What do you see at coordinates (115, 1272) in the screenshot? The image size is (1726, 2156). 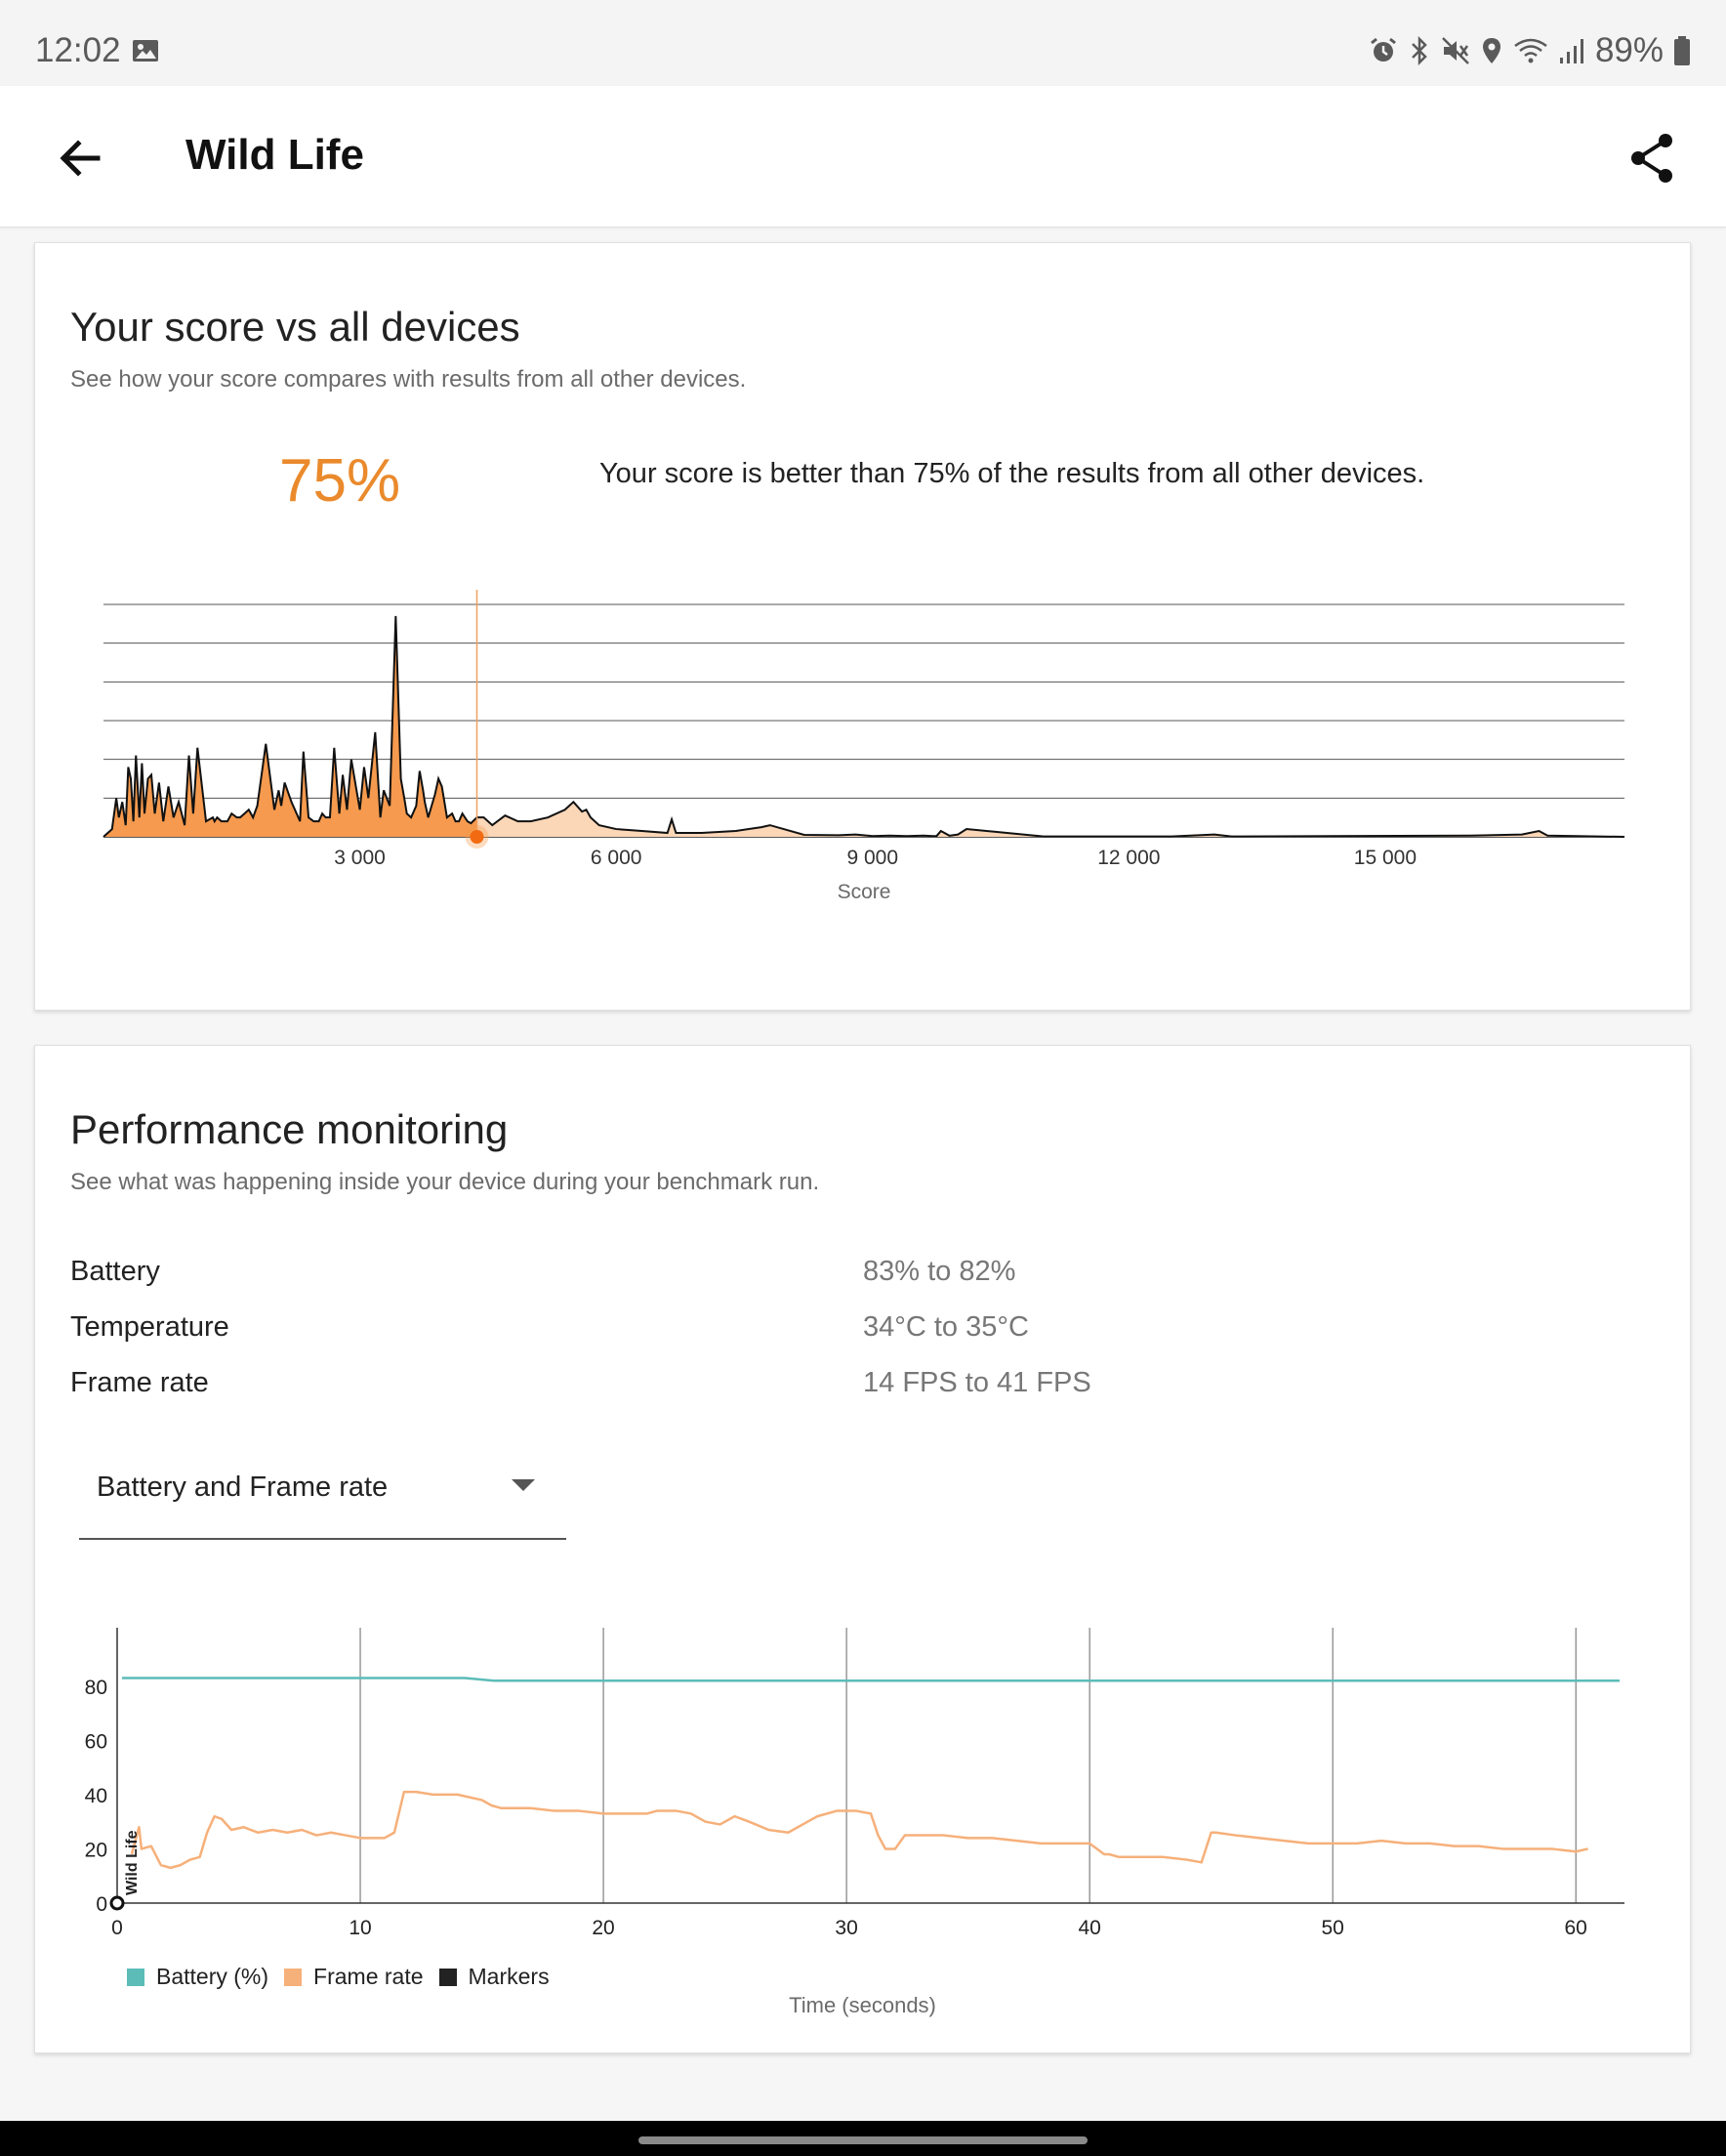 I see `metric-battery-label: Battery` at bounding box center [115, 1272].